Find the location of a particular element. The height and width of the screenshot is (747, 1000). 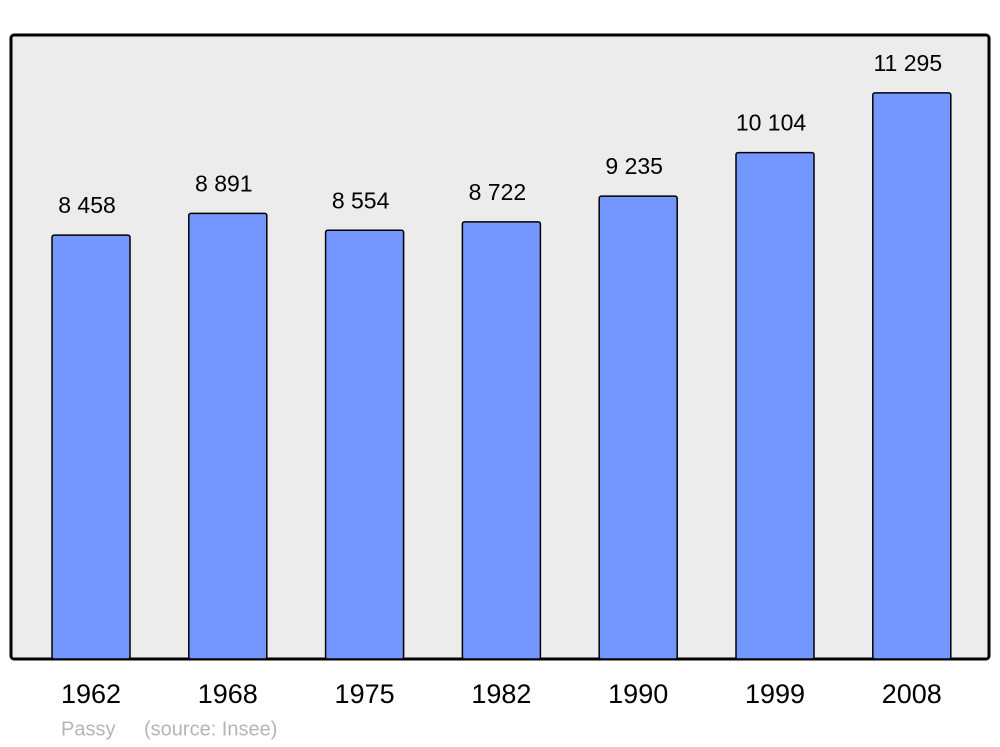

x-tick-label: 1975 is located at coordinates (365, 694).